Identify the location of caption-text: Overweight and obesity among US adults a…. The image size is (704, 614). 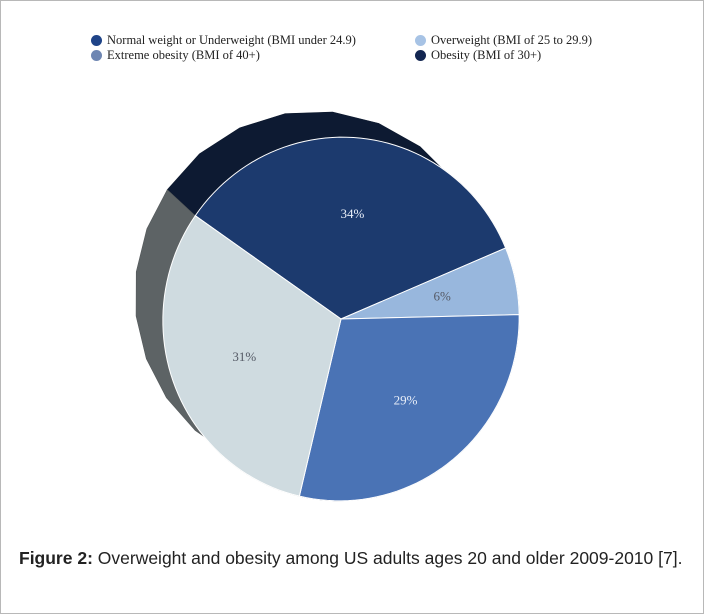
(387, 558).